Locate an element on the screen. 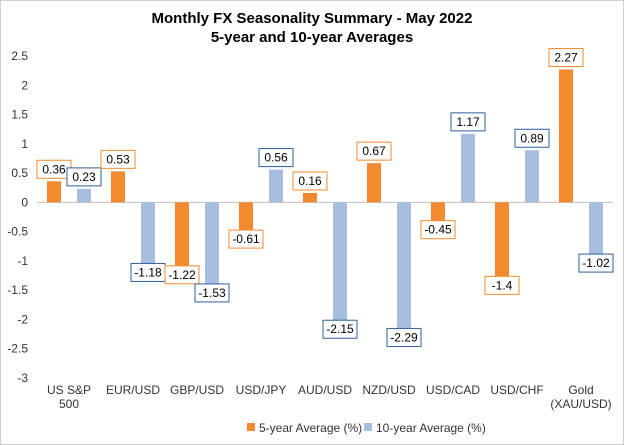 The height and width of the screenshot is (445, 624). data-label-text: 0.56 is located at coordinates (276, 158).